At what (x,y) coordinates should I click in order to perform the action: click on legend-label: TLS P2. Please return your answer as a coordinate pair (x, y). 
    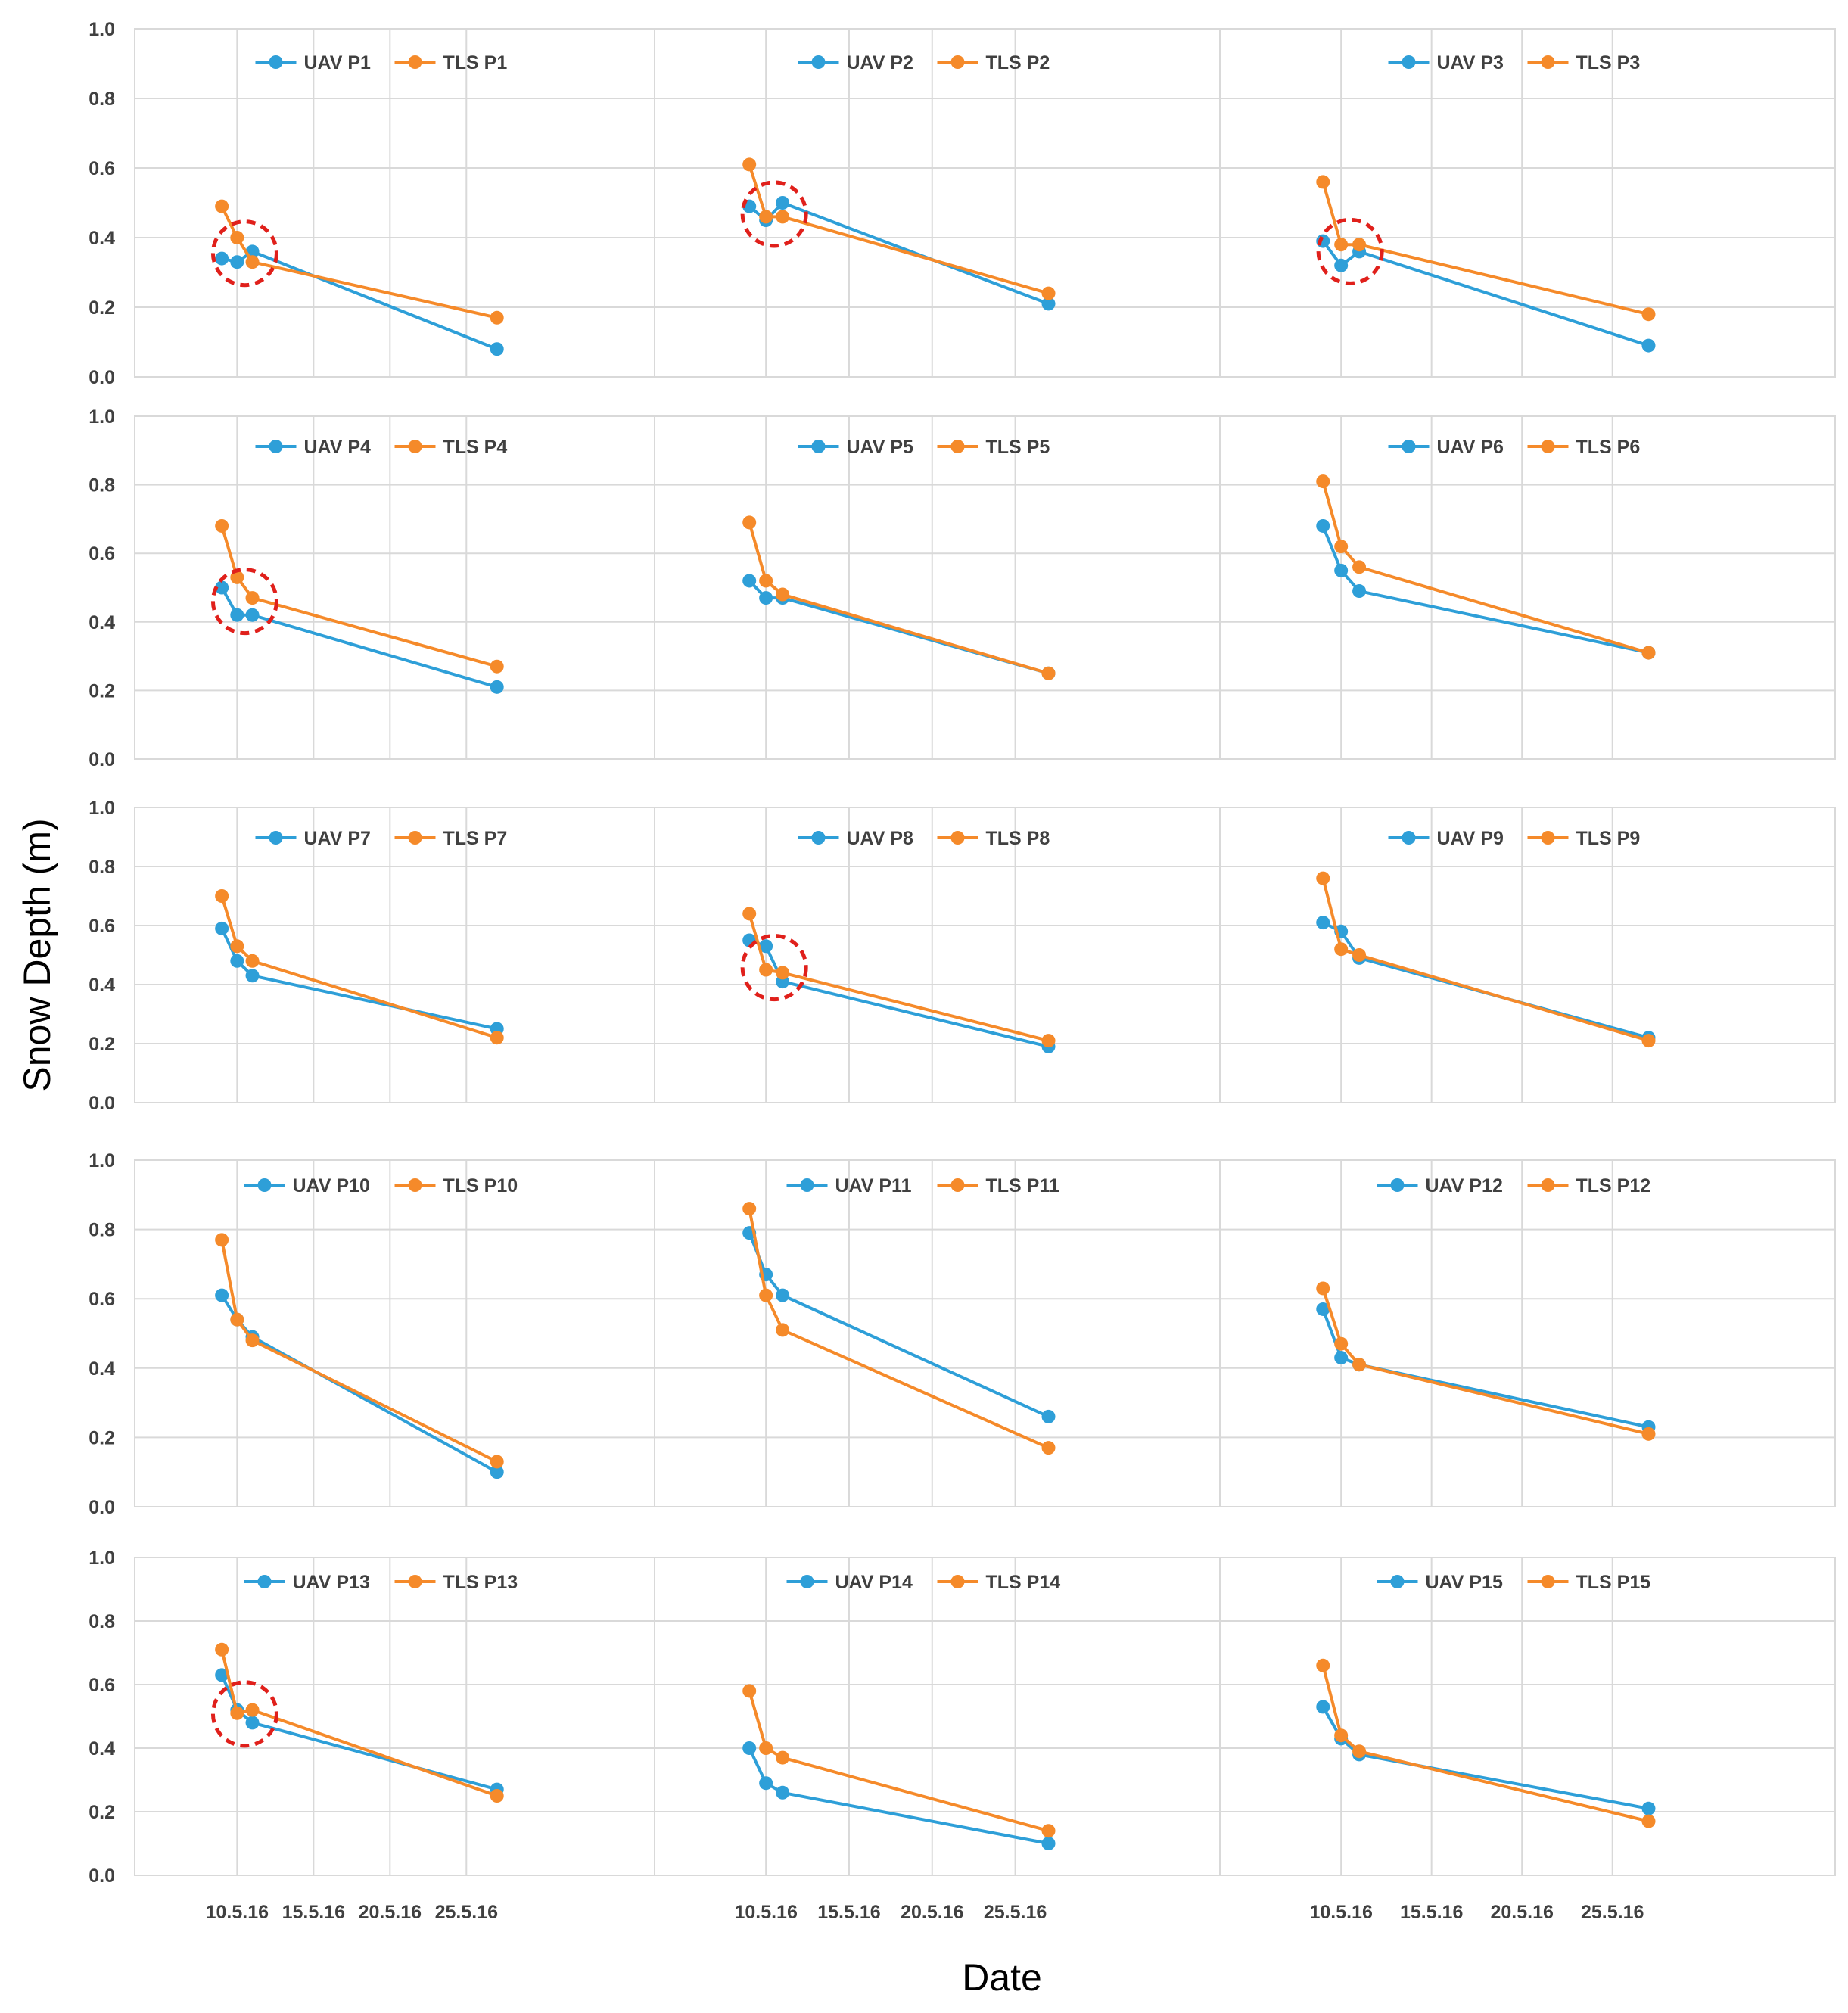
    Looking at the image, I should click on (1018, 62).